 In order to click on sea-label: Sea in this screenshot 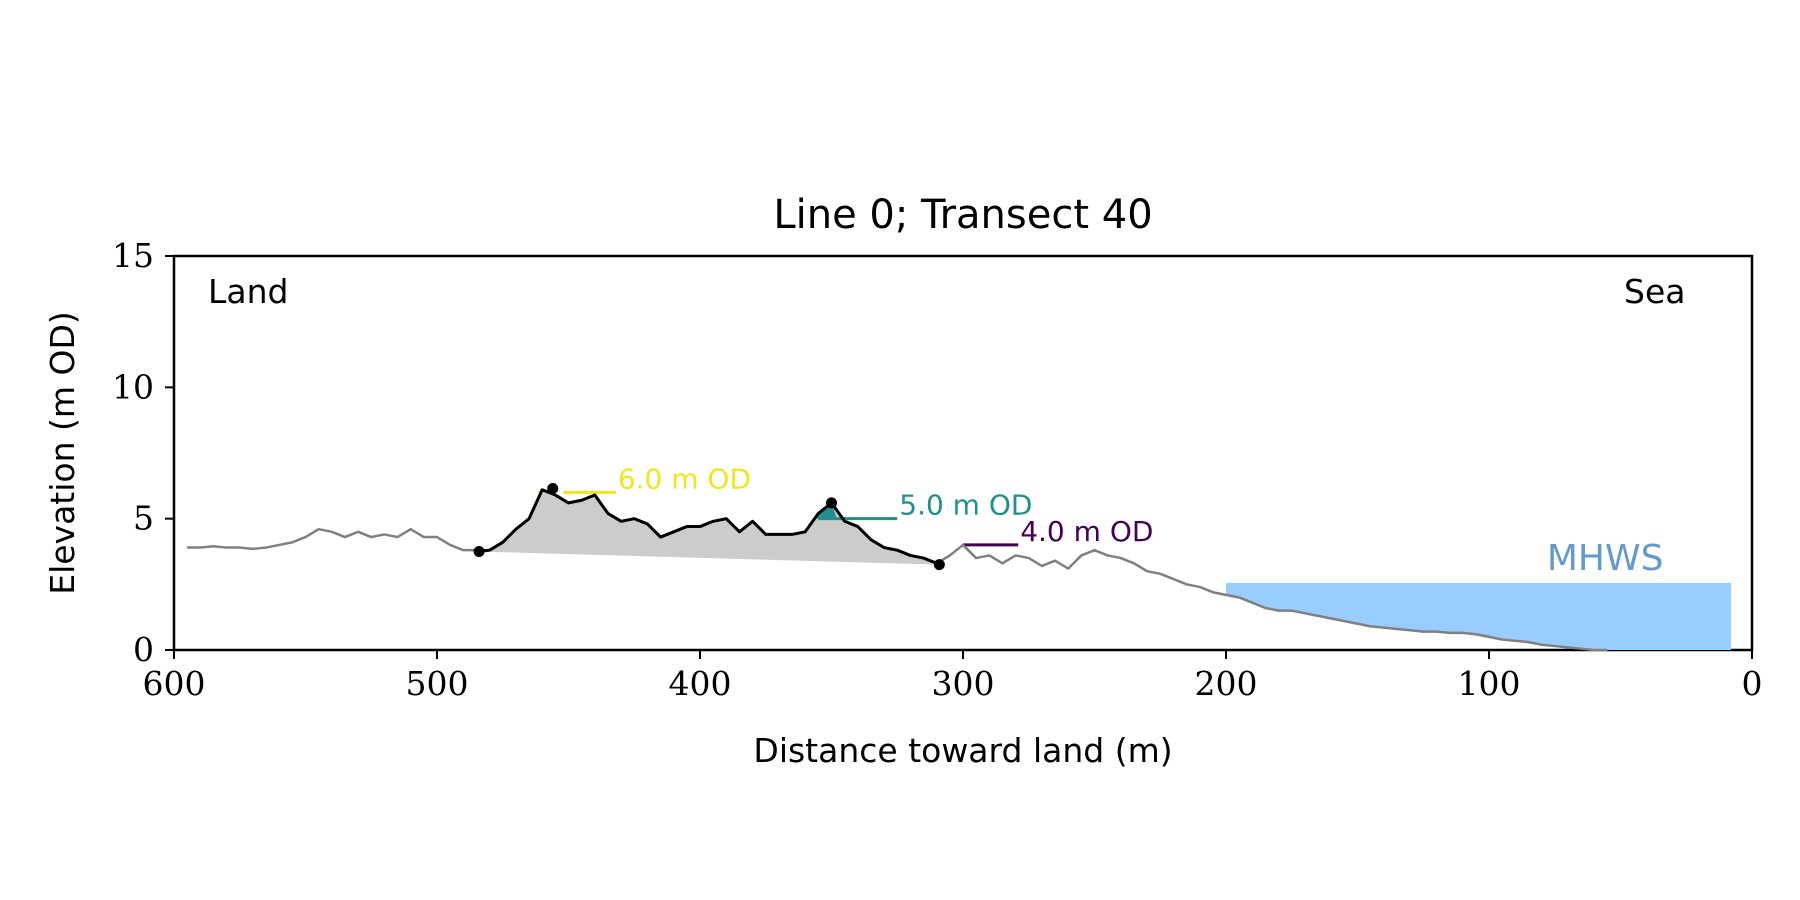, I will do `click(1654, 291)`.